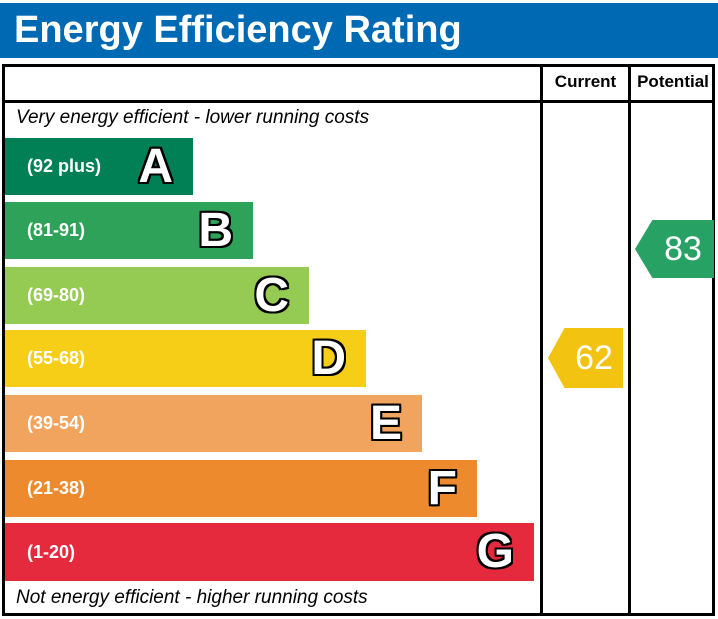 The width and height of the screenshot is (718, 619). I want to click on potential-rating-arrow: 83, so click(674, 249).